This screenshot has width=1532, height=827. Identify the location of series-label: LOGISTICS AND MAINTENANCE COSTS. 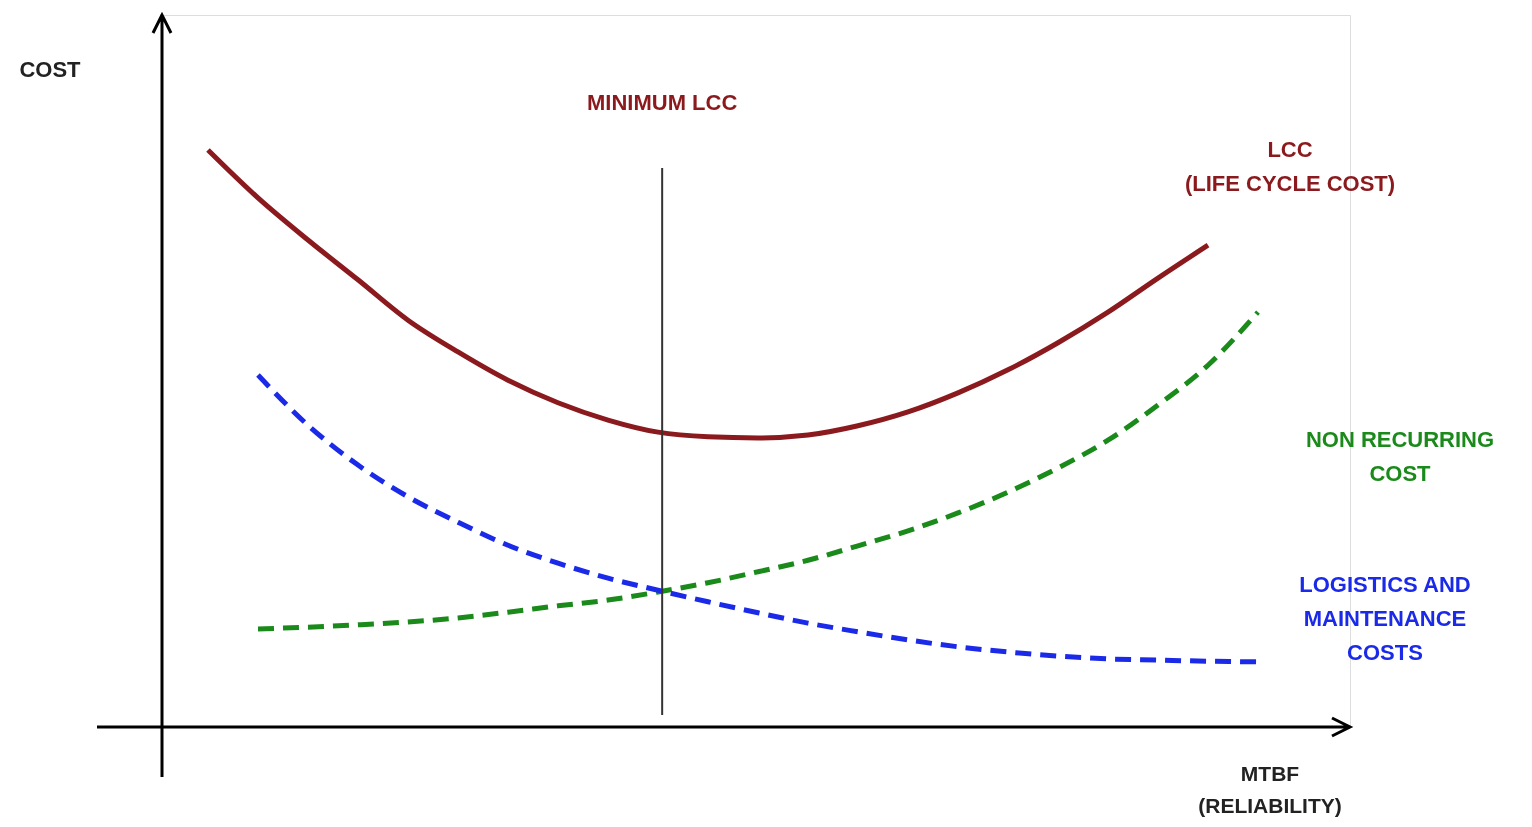
(1385, 618).